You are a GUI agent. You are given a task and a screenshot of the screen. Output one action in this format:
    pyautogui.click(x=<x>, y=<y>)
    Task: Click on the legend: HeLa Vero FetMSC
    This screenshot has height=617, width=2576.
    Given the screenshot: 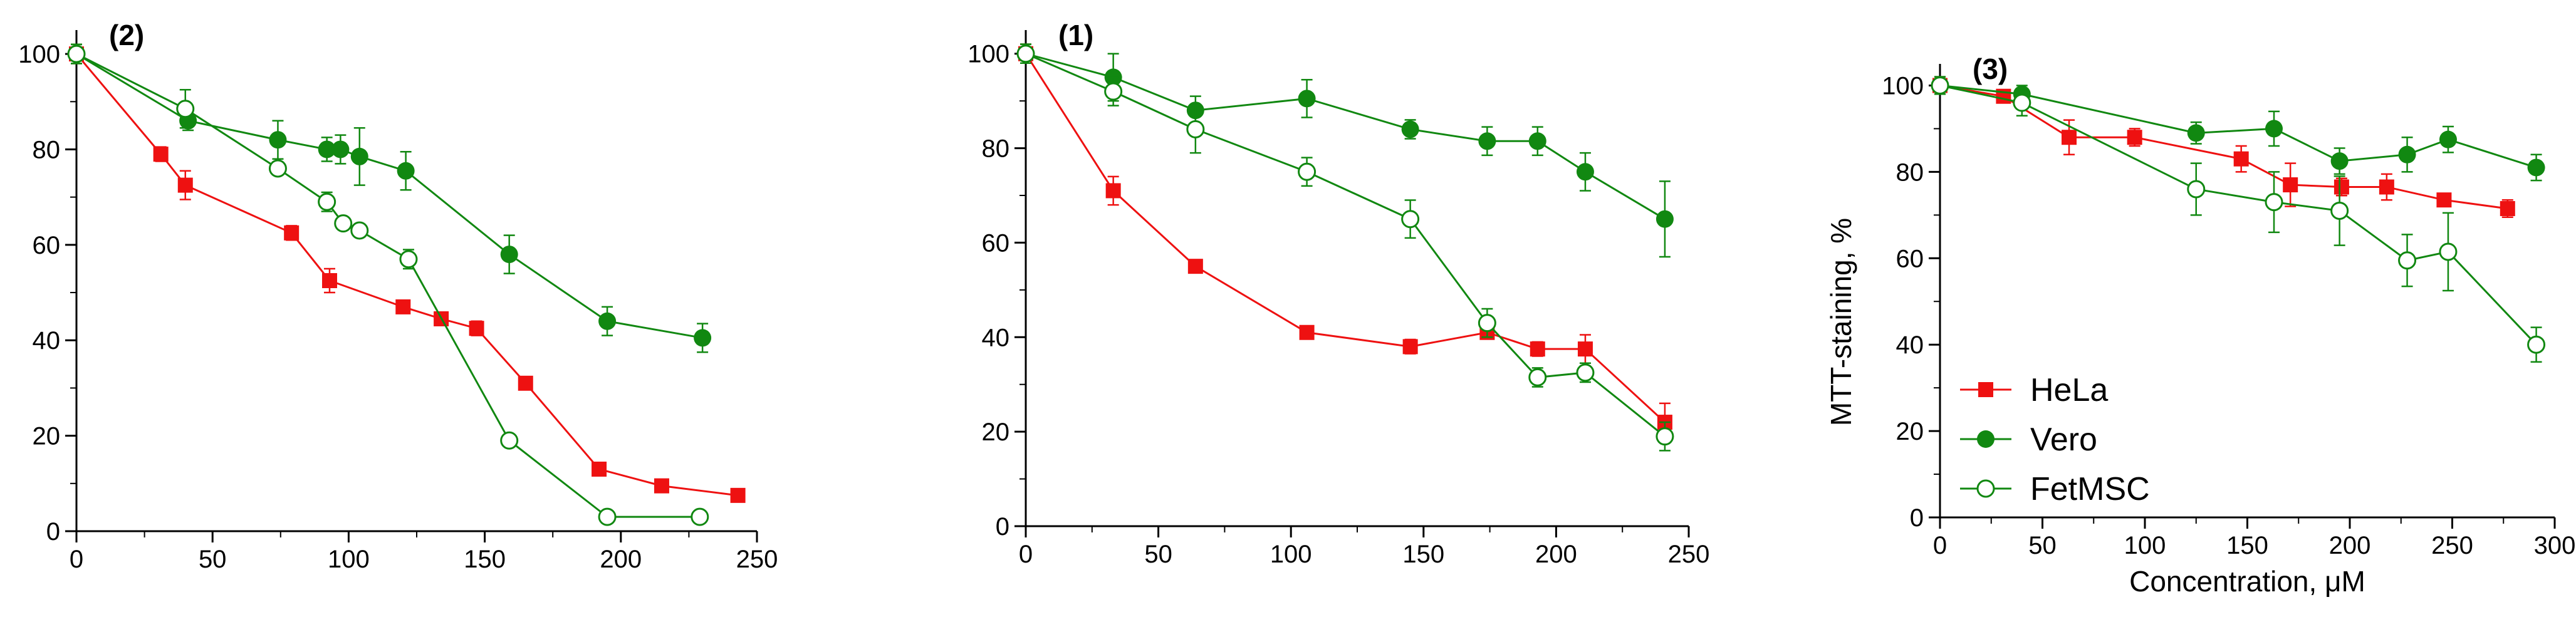 What is the action you would take?
    pyautogui.click(x=2055, y=440)
    